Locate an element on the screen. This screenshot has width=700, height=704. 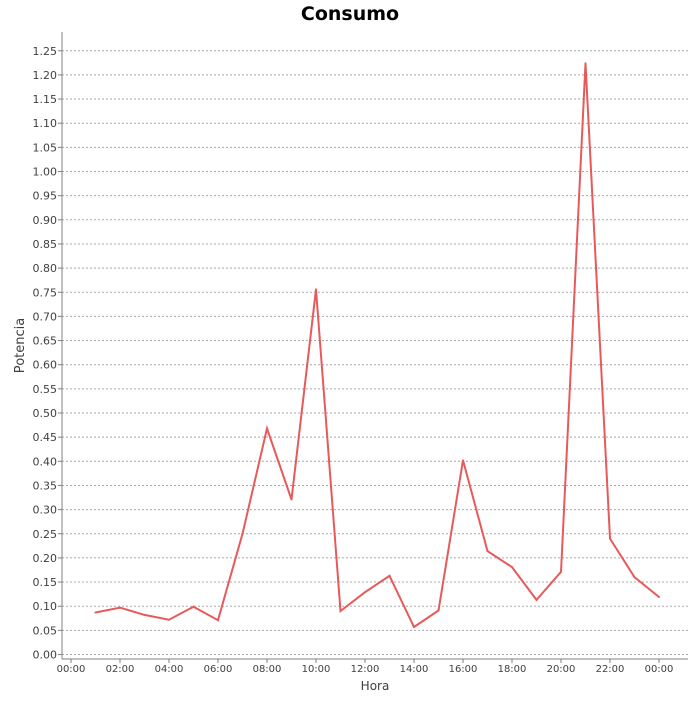
y-tick-label: 0.25 is located at coordinates (45, 534).